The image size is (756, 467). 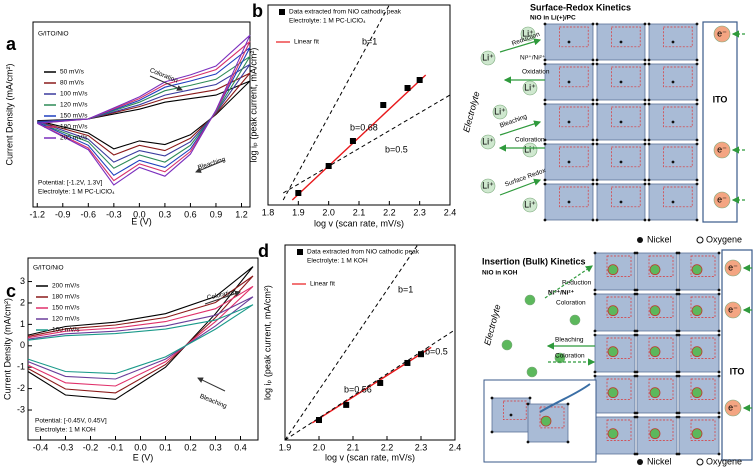 I want to click on x-tick-label: 1.2, so click(x=241, y=214).